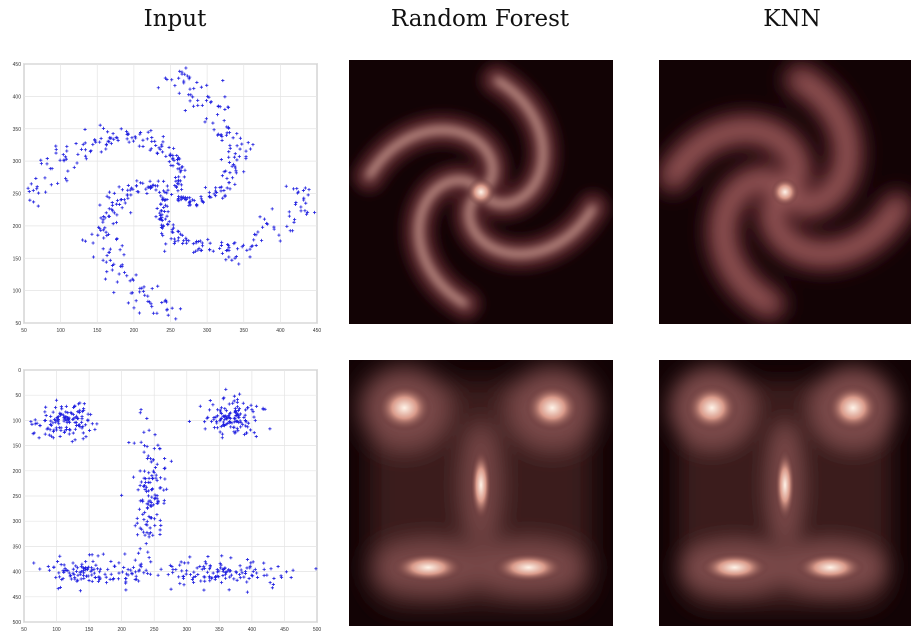 The image size is (912, 641). What do you see at coordinates (734, 567) in the screenshot?
I see `density-blob` at bounding box center [734, 567].